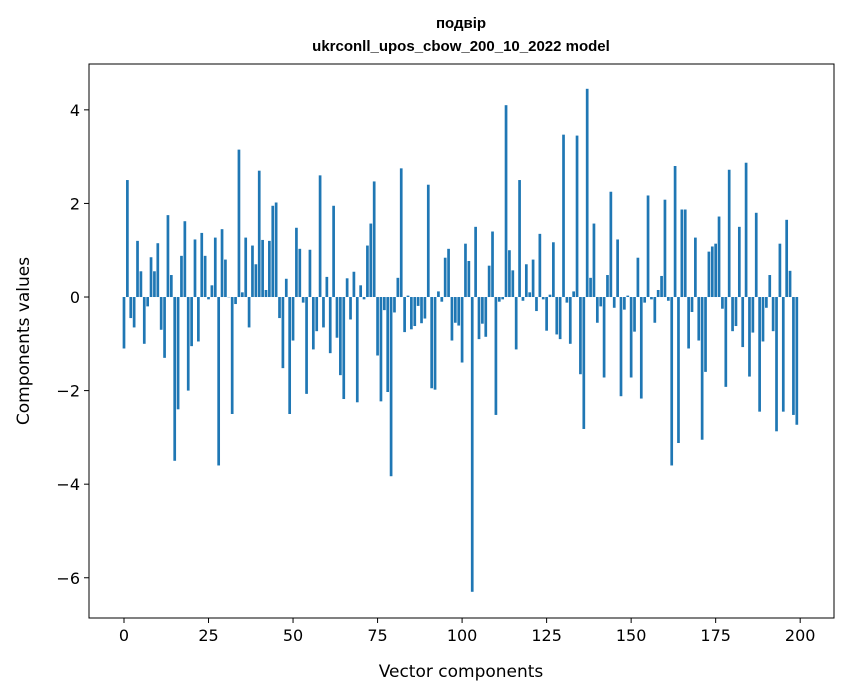  What do you see at coordinates (75, 297) in the screenshot?
I see `y-tick-label: 0` at bounding box center [75, 297].